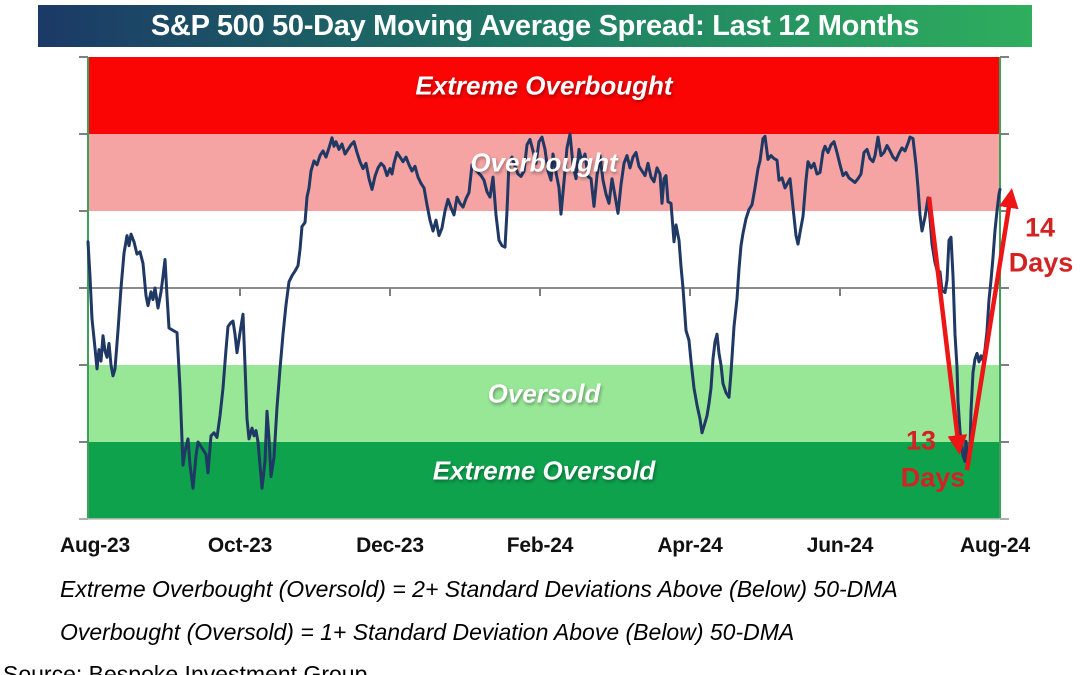 The width and height of the screenshot is (1080, 675). Describe the element at coordinates (544, 162) in the screenshot. I see `zone-label-overbought: Overbought` at that location.